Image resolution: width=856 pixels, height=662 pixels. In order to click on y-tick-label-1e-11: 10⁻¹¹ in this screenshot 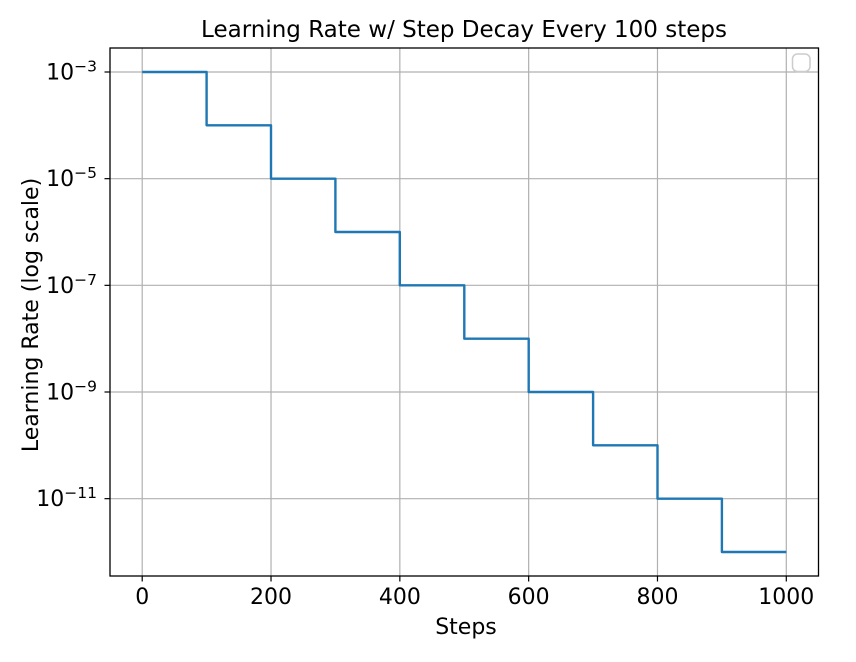, I will do `click(66, 498)`.